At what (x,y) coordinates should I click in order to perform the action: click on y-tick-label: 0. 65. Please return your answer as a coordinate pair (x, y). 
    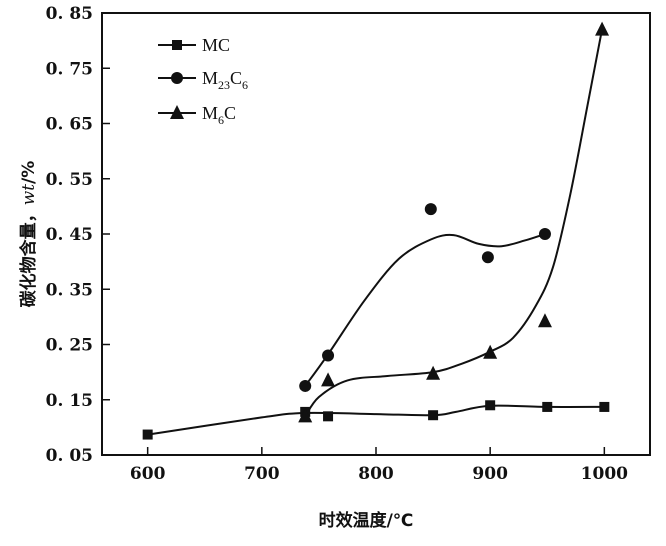
    Looking at the image, I should click on (69, 125).